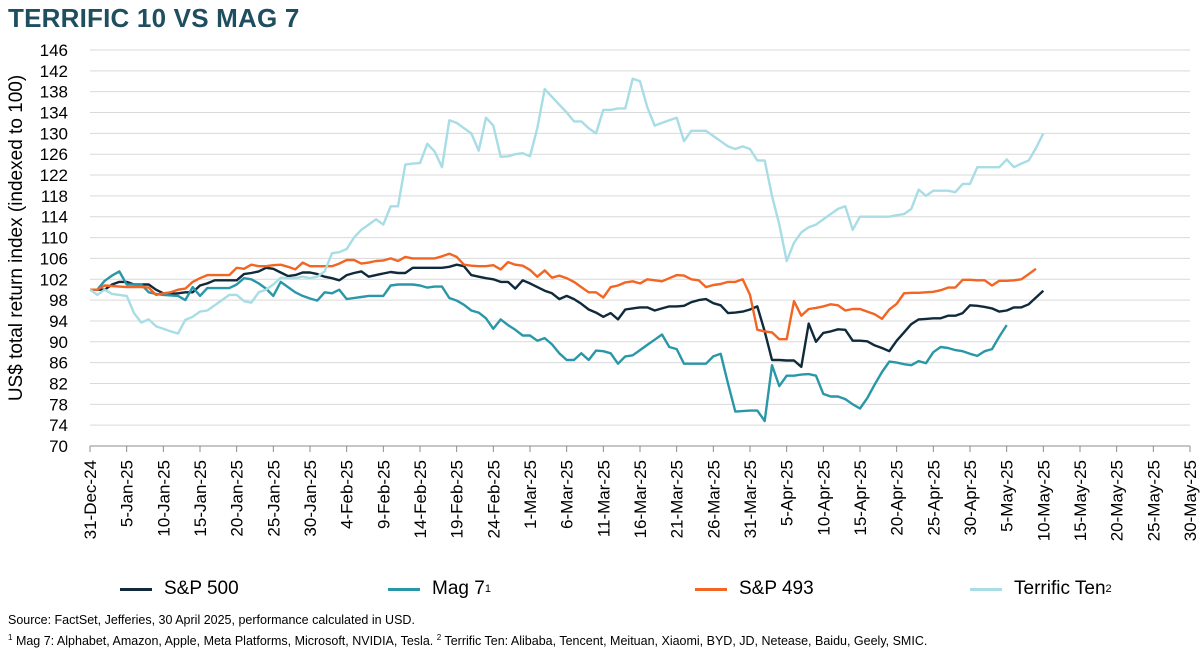 The height and width of the screenshot is (650, 1200). Describe the element at coordinates (487, 589) in the screenshot. I see `legend-footnote-marker: 1` at that location.